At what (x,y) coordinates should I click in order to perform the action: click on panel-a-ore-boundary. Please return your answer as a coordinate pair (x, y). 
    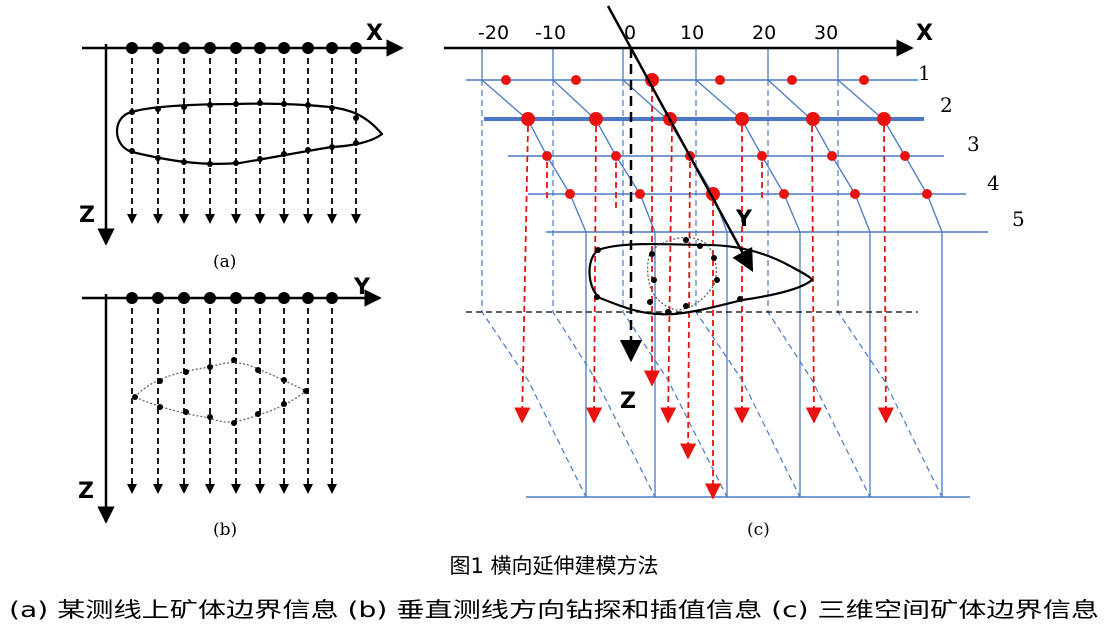
    Looking at the image, I should click on (250, 133).